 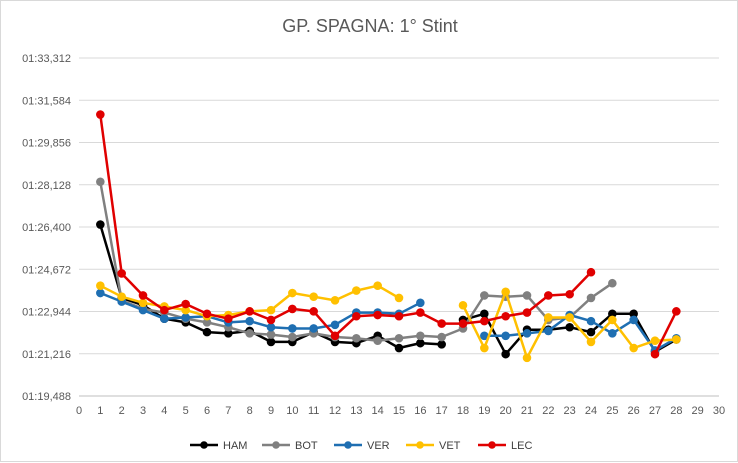 What do you see at coordinates (335, 411) in the screenshot?
I see `x-tick-label: 12` at bounding box center [335, 411].